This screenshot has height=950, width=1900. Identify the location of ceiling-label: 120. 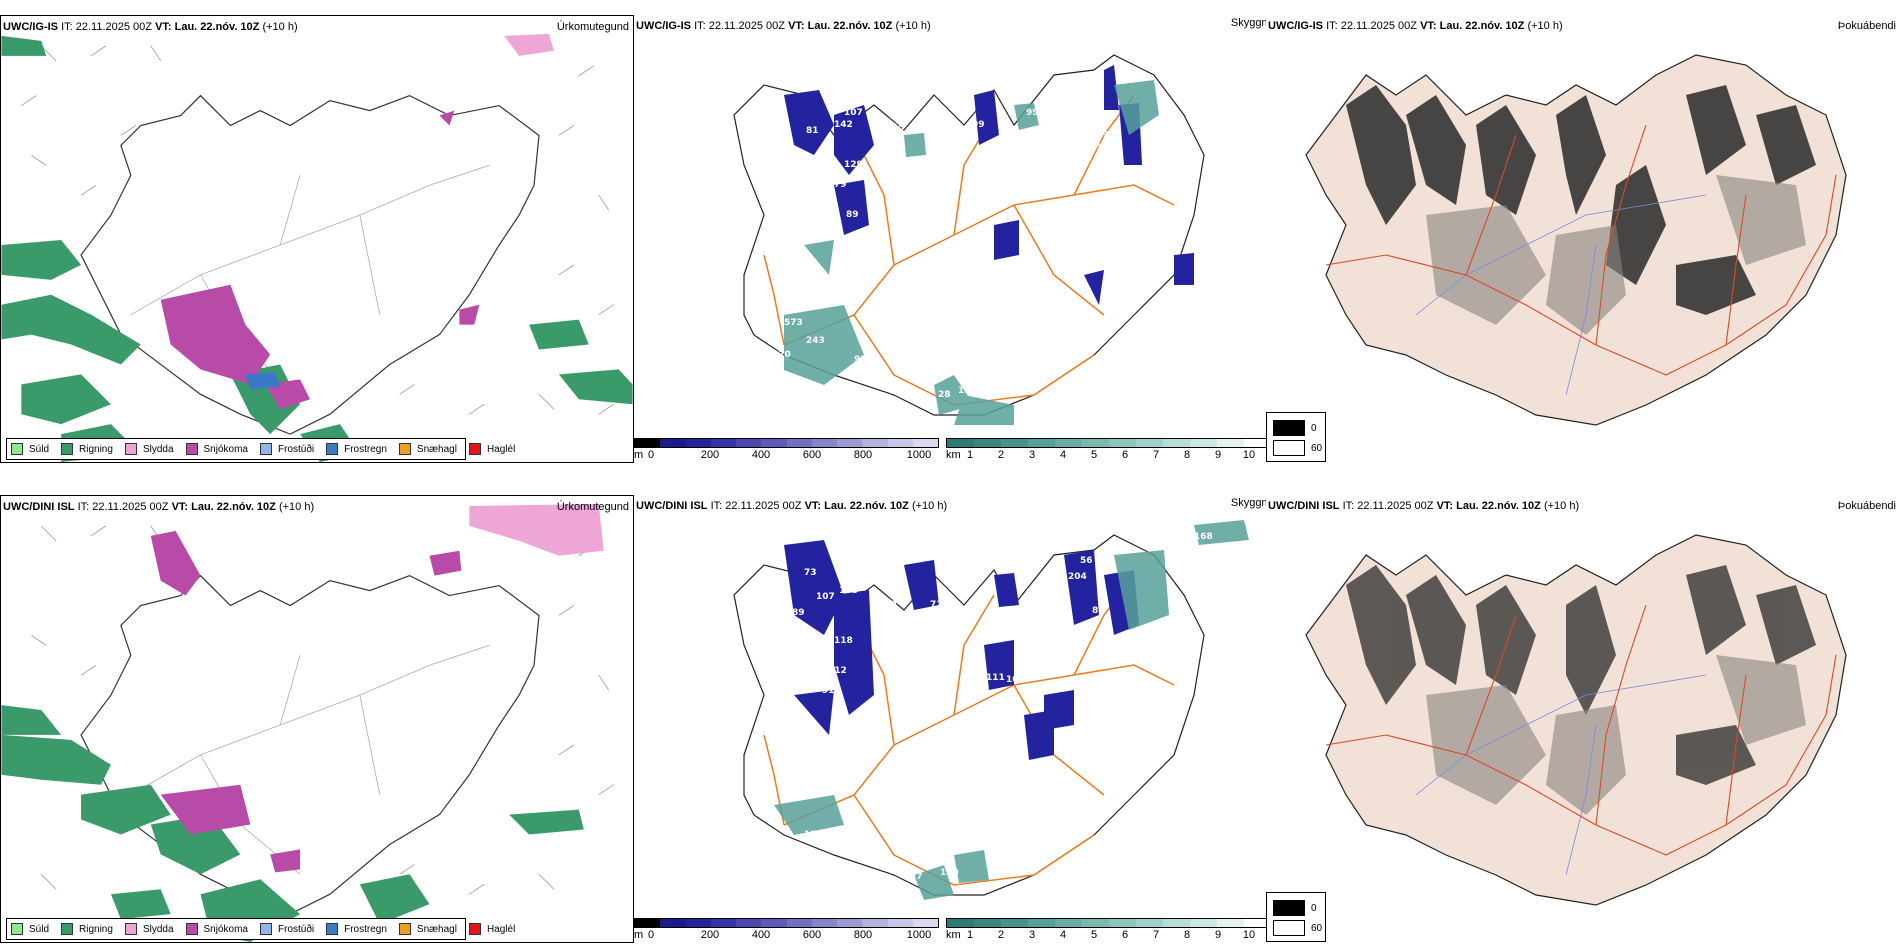
(949, 873).